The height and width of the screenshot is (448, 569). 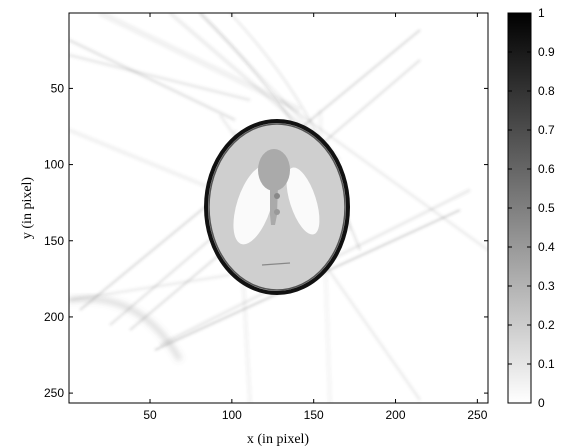 What do you see at coordinates (546, 325) in the screenshot?
I see `colorbar-tick-label: 0.2` at bounding box center [546, 325].